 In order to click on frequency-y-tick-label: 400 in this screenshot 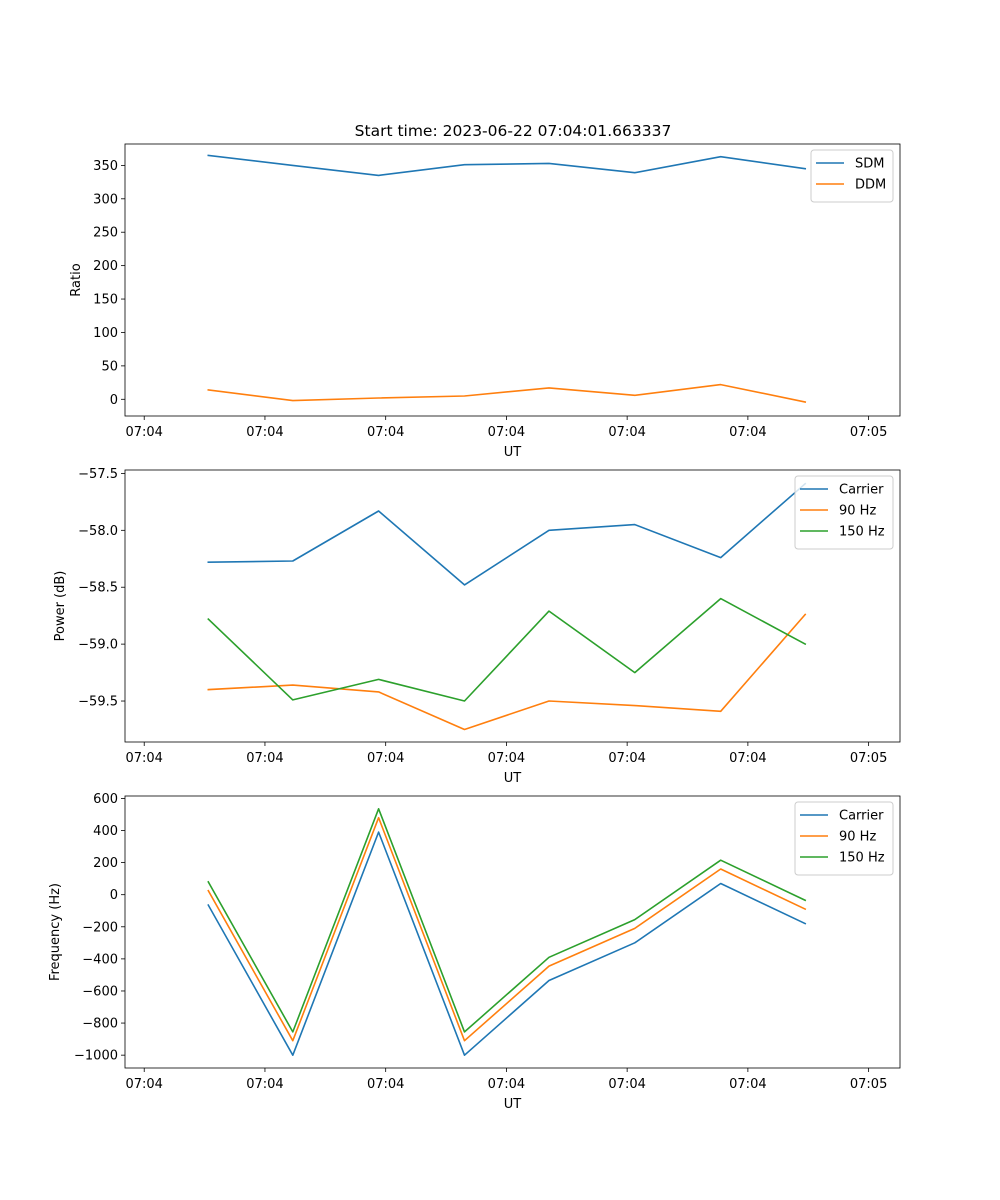, I will do `click(105, 831)`.